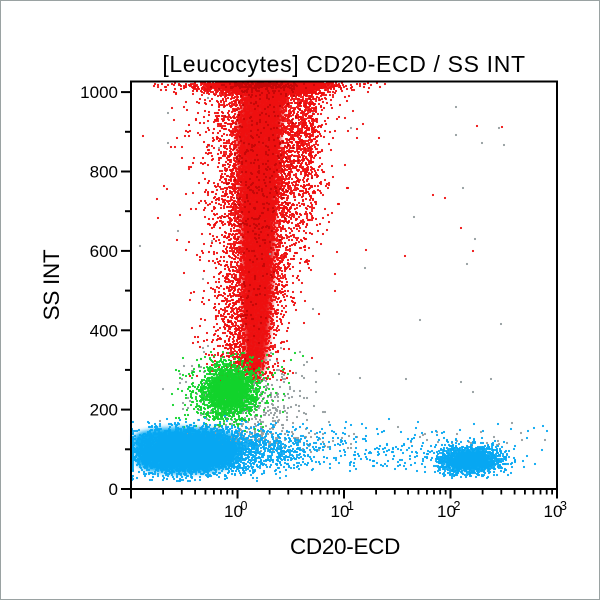 This screenshot has width=600, height=604. I want to click on svg-text: 600, so click(104, 251).